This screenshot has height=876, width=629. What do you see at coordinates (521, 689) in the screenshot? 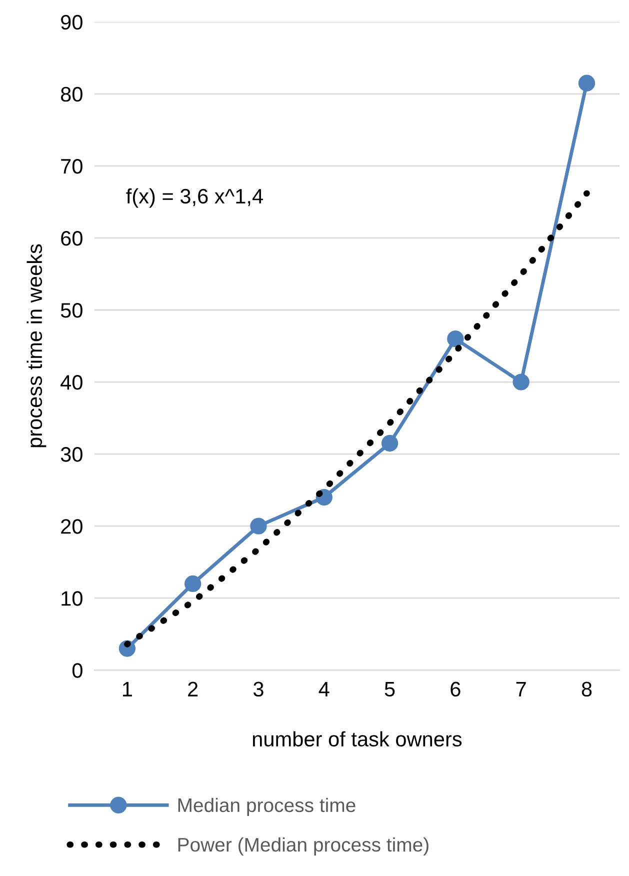
I see `x-tick-label: 7` at bounding box center [521, 689].